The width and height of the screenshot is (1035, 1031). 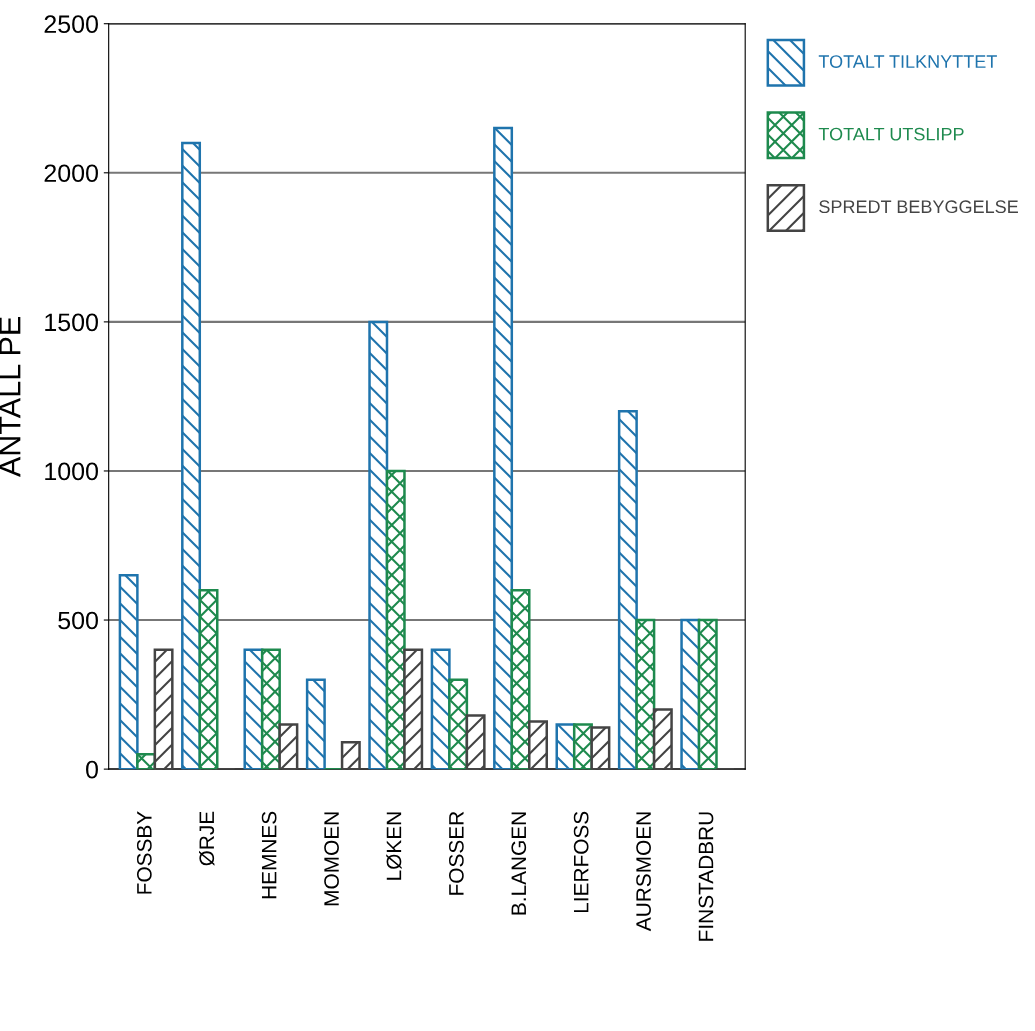 What do you see at coordinates (918, 207) in the screenshot?
I see `text: SPREDT BEBYGGELSE` at bounding box center [918, 207].